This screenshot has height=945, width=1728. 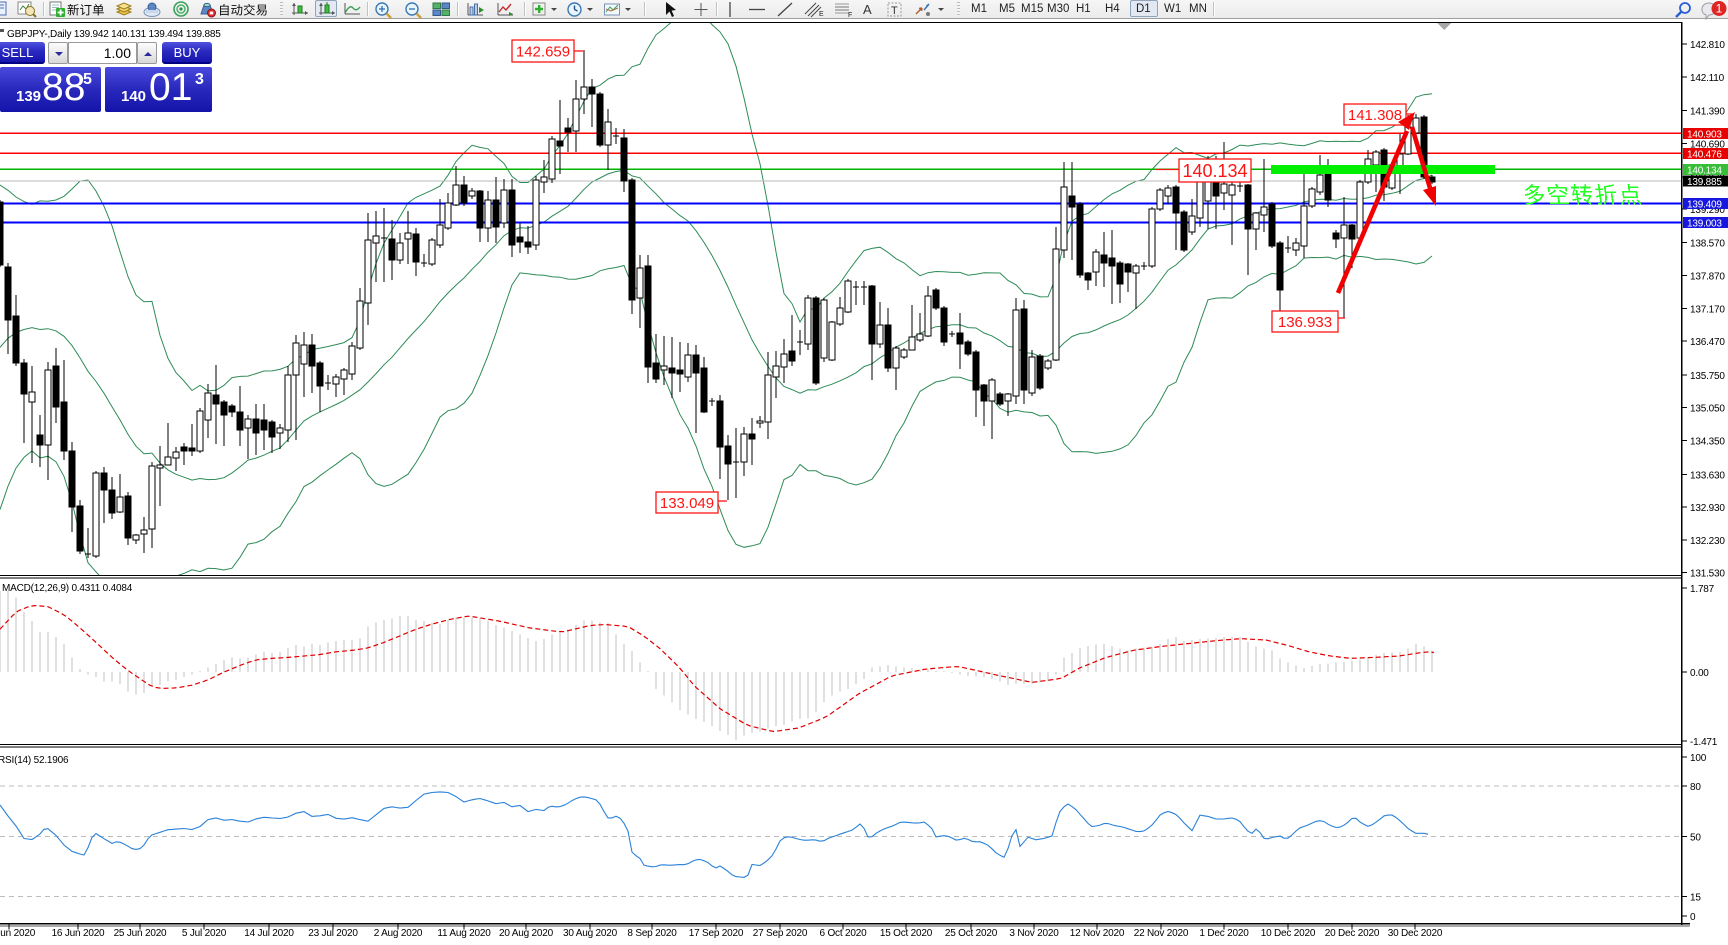 What do you see at coordinates (333, 933) in the screenshot?
I see `svg-text: 23 Jul 2020` at bounding box center [333, 933].